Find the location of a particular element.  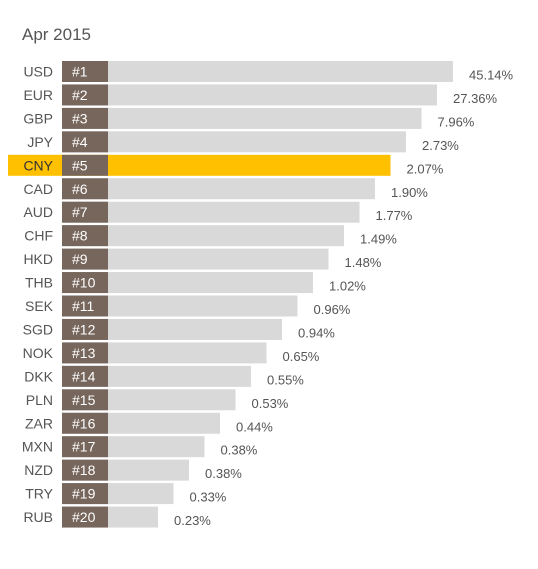

rank-label: #10 is located at coordinates (84, 283).